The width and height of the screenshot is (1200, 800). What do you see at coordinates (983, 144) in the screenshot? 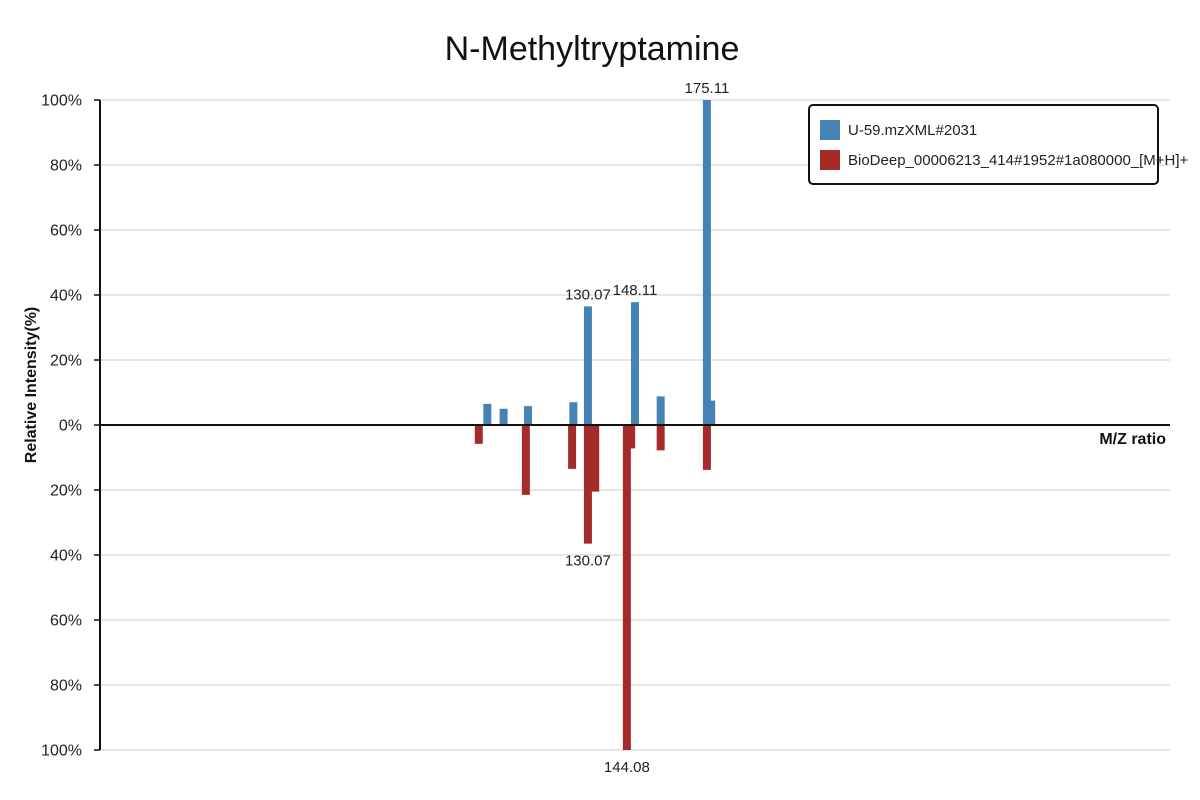
I see `legend-box` at bounding box center [983, 144].